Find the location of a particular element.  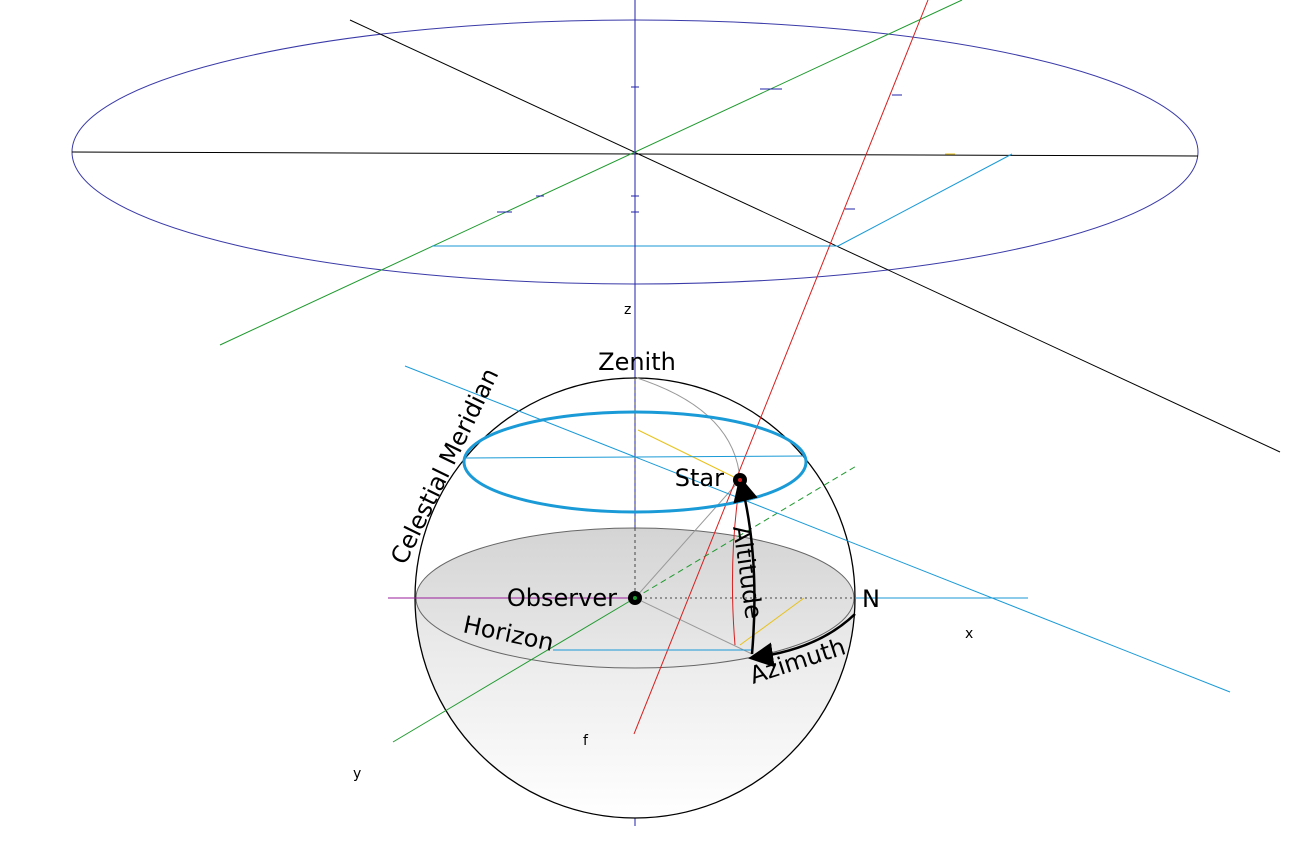

zenith-label: Zenith is located at coordinates (637, 362).